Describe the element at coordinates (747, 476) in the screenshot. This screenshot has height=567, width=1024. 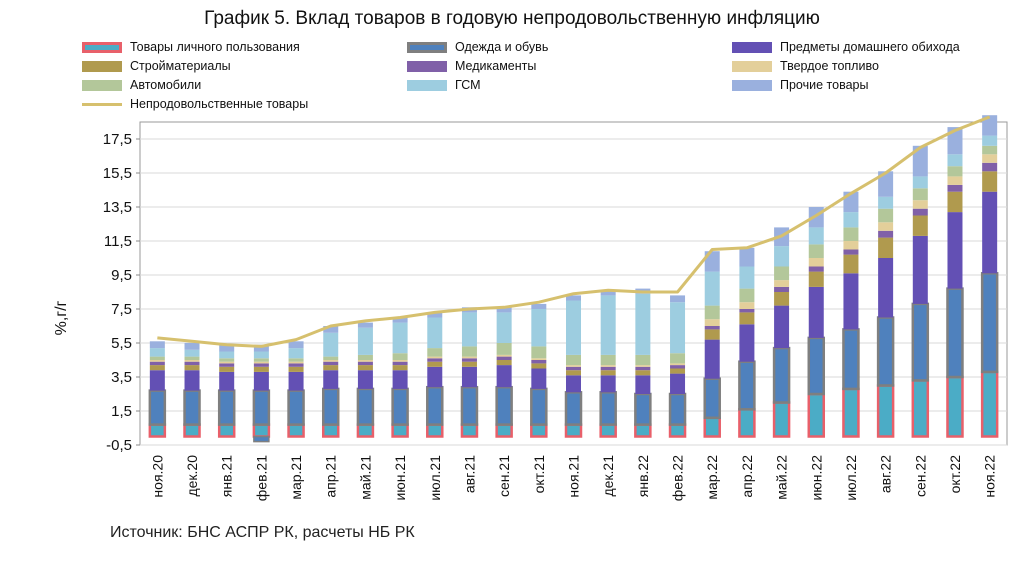
I see `x-tick-label: апр.22` at that location.